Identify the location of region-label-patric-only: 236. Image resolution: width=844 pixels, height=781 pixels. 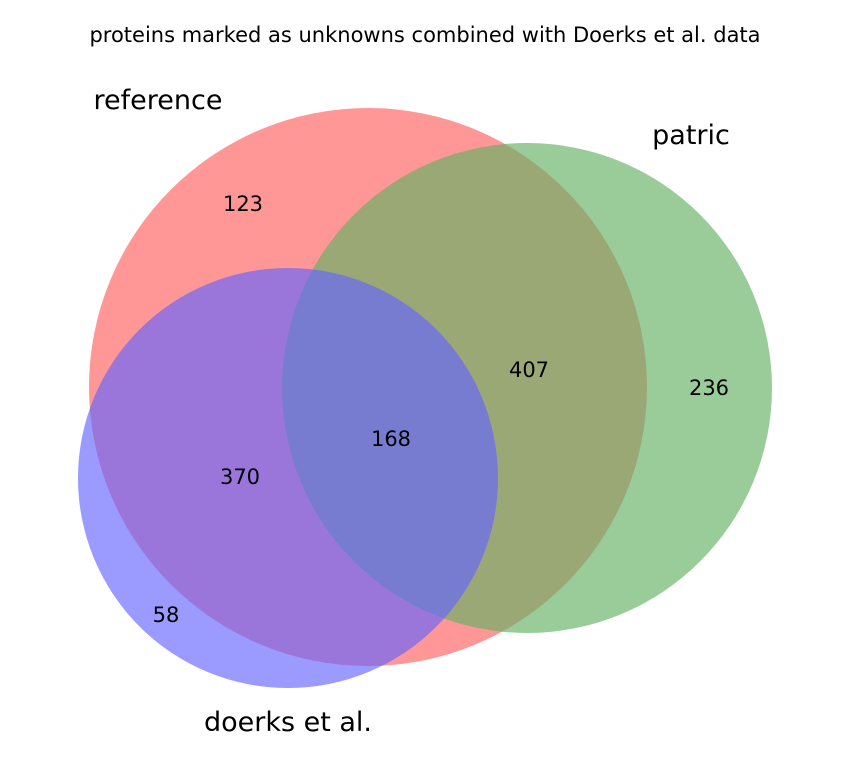
(709, 388).